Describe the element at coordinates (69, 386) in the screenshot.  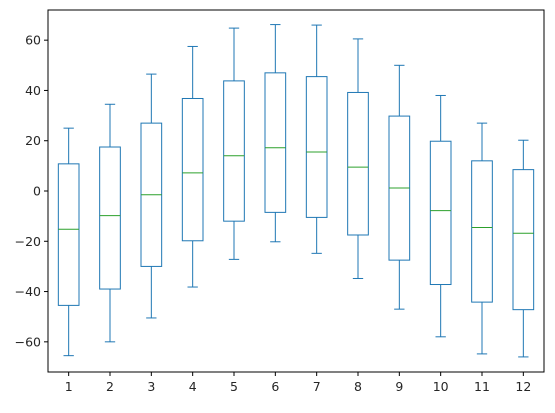
I see `x-tick-label: 1` at that location.